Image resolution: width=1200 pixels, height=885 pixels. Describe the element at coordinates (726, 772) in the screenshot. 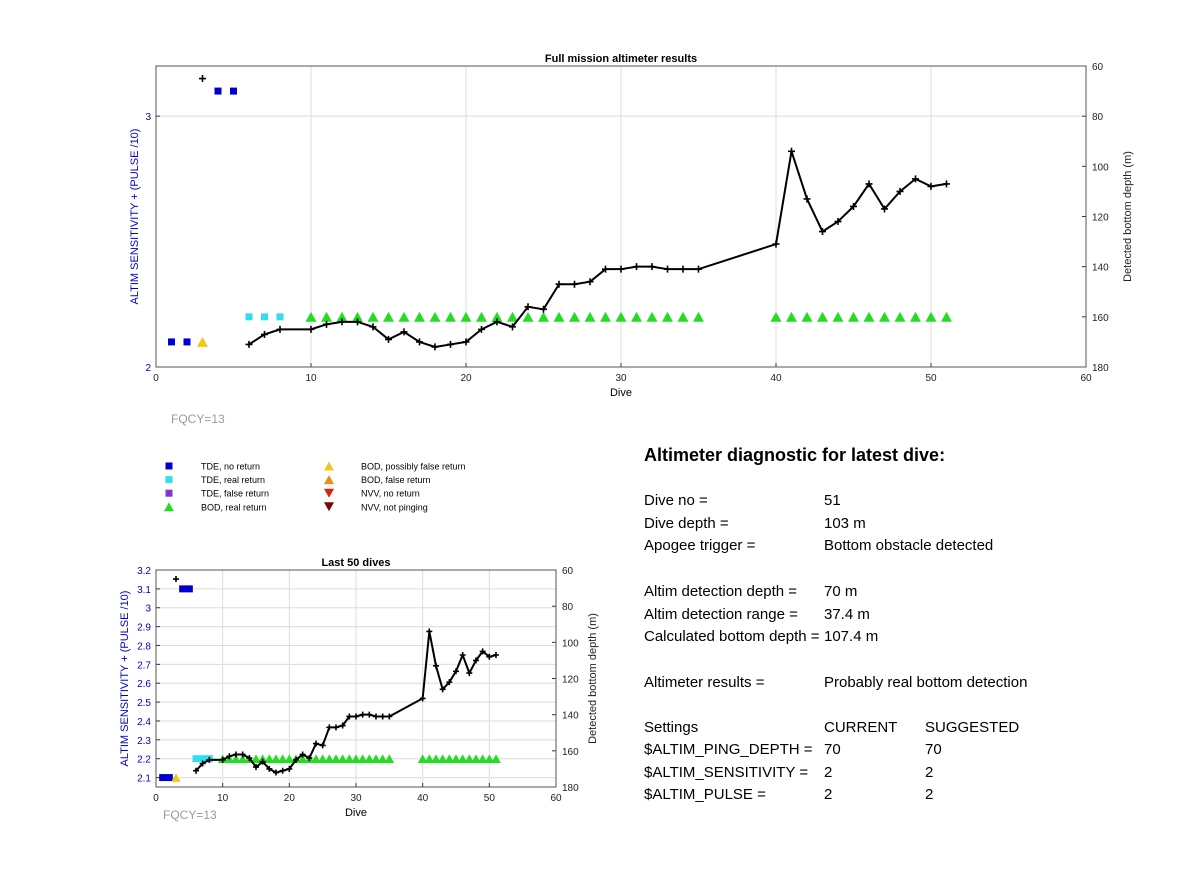

I see `settings-row-cell: $ALTIM_SENSITIVITY =` at that location.